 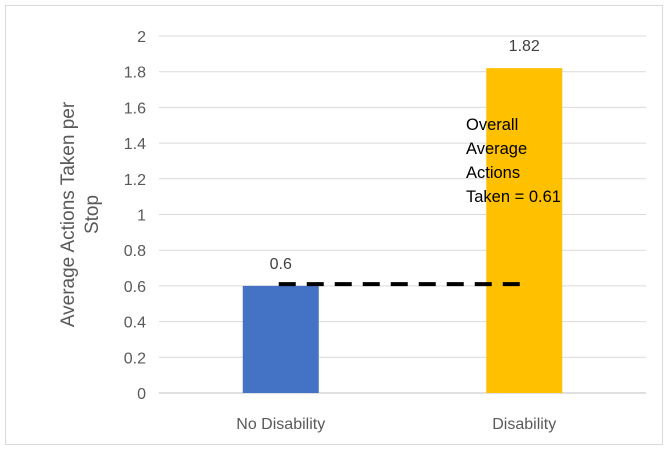 I want to click on y-tick-label: 2, so click(x=141, y=37).